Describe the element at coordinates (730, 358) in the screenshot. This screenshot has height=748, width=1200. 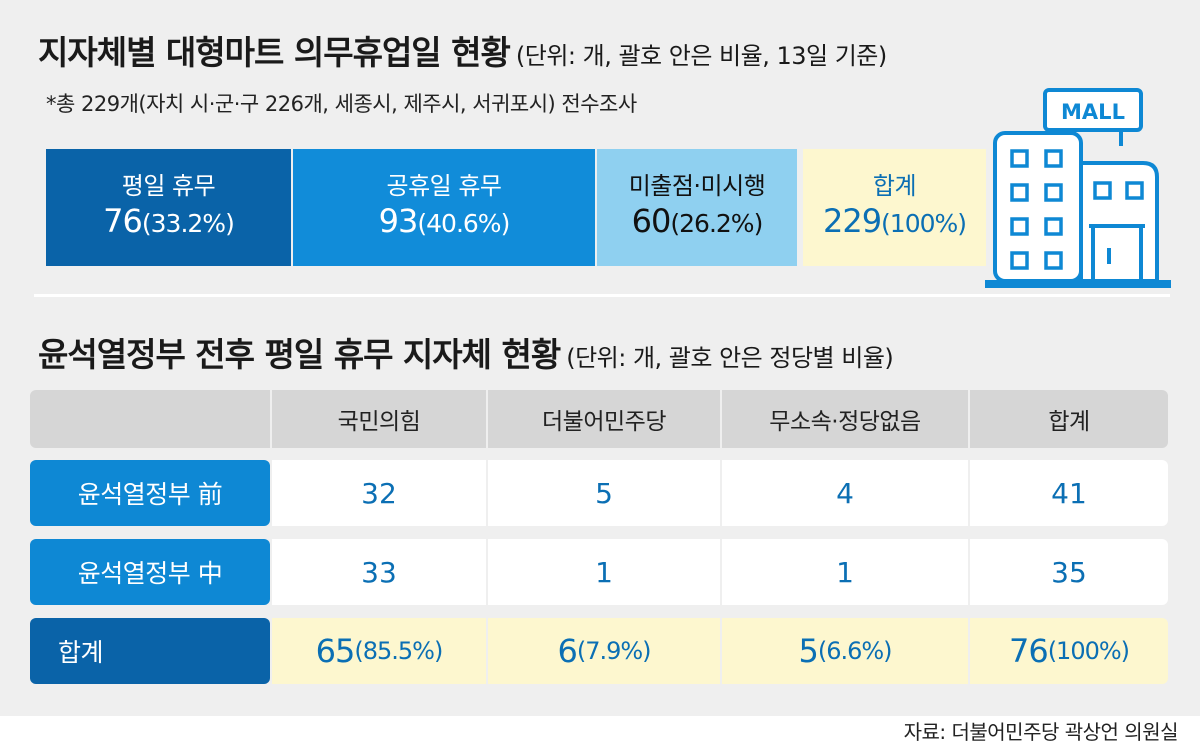
I see `table-title-unit: (단위: 개, 괄호 안은 정당별 비율)` at that location.